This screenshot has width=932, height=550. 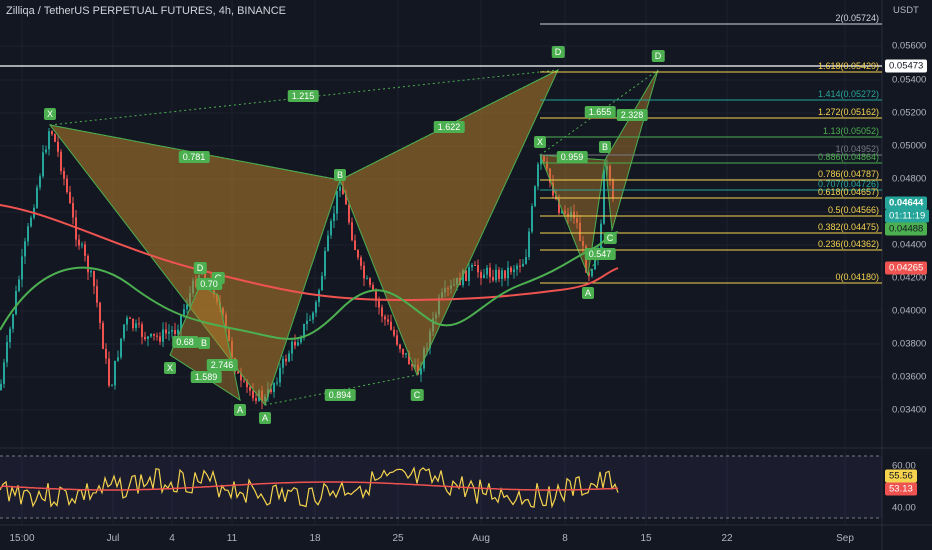 I want to click on date-tick: 18, so click(x=315, y=538).